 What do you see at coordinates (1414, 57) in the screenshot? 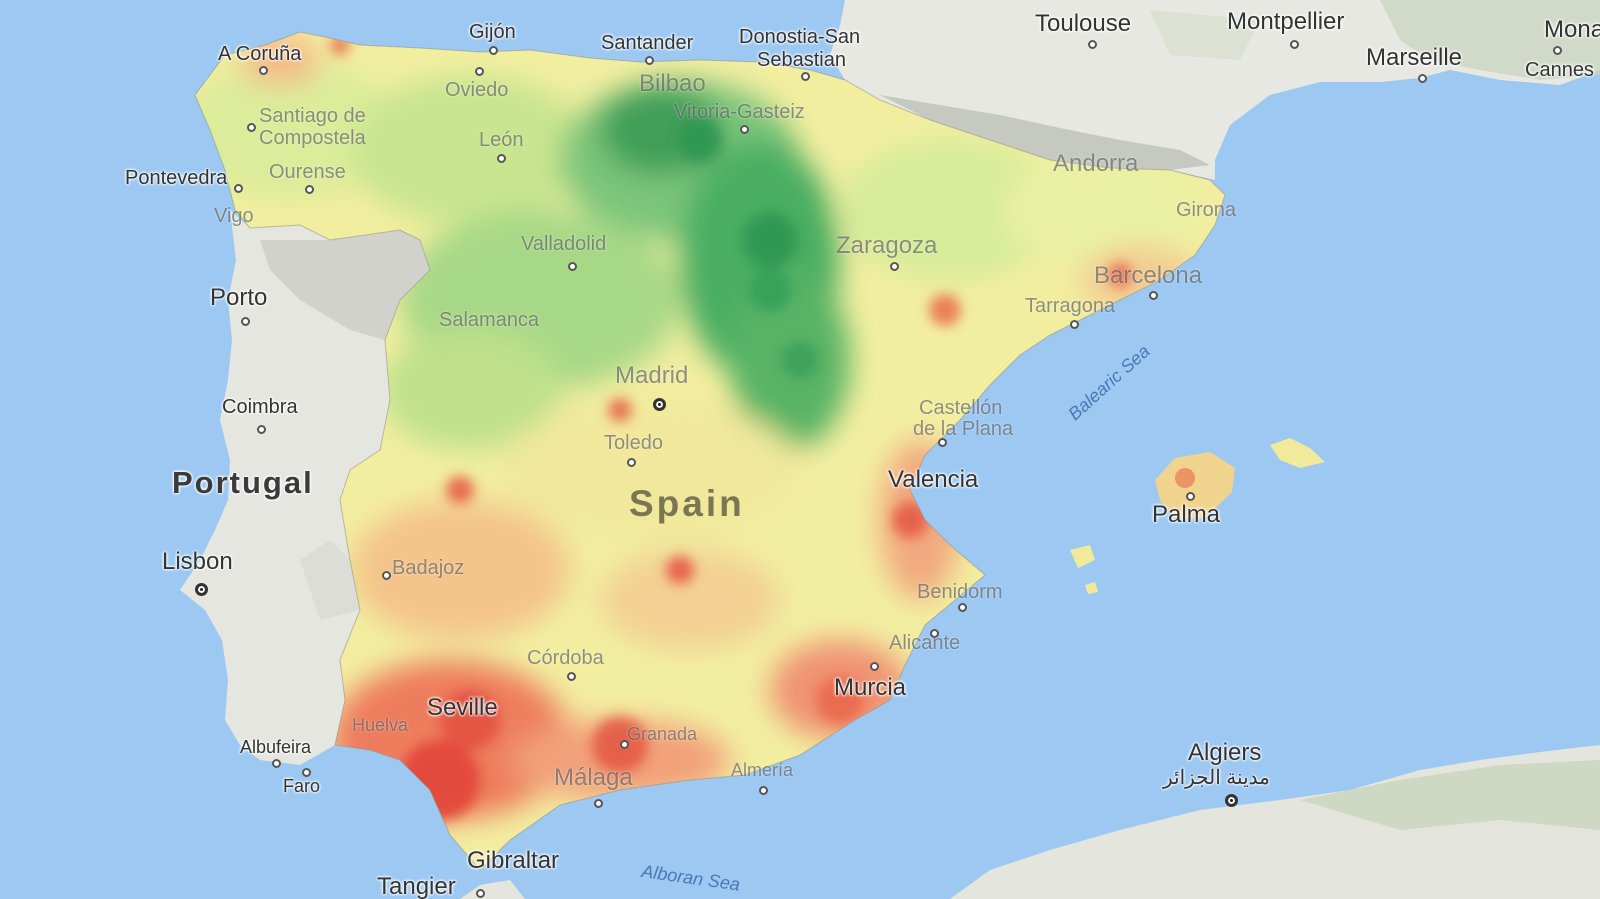
I see `label-marseille: Marseille` at bounding box center [1414, 57].